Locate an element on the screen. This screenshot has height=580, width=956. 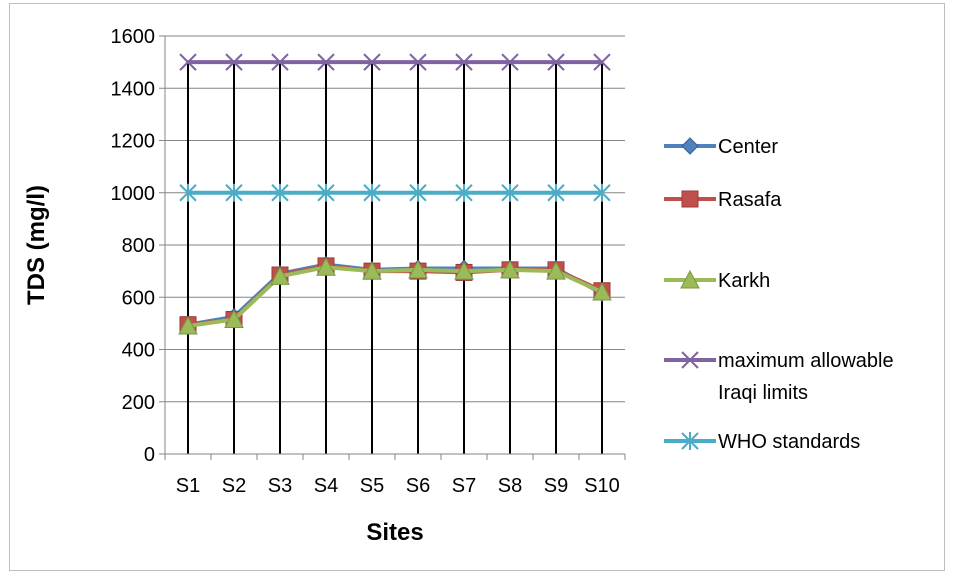
x-tick-label: S4 is located at coordinates (326, 486).